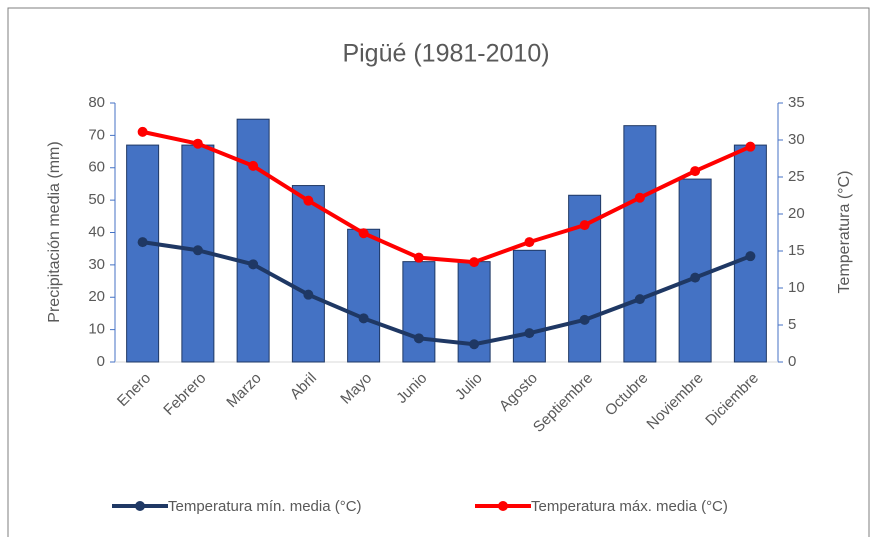 This screenshot has width=877, height=537. I want to click on legend-label: Temperatura máx. media (°C), so click(629, 506).